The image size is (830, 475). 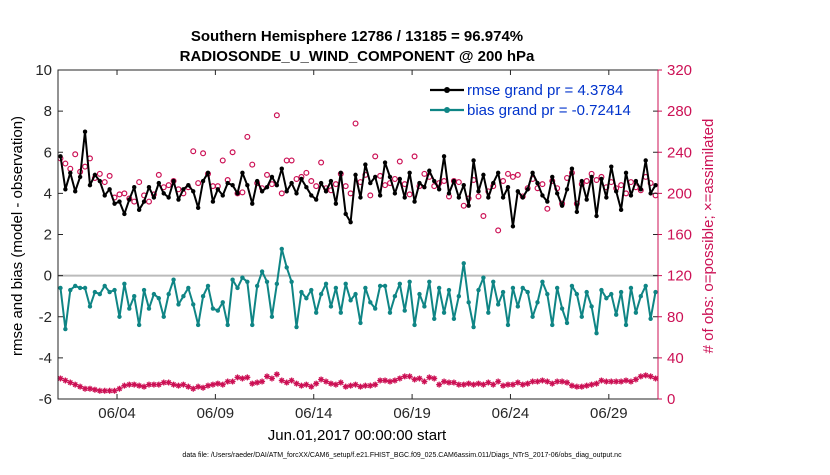 I want to click on x-tick-label: 06/04, so click(x=117, y=413).